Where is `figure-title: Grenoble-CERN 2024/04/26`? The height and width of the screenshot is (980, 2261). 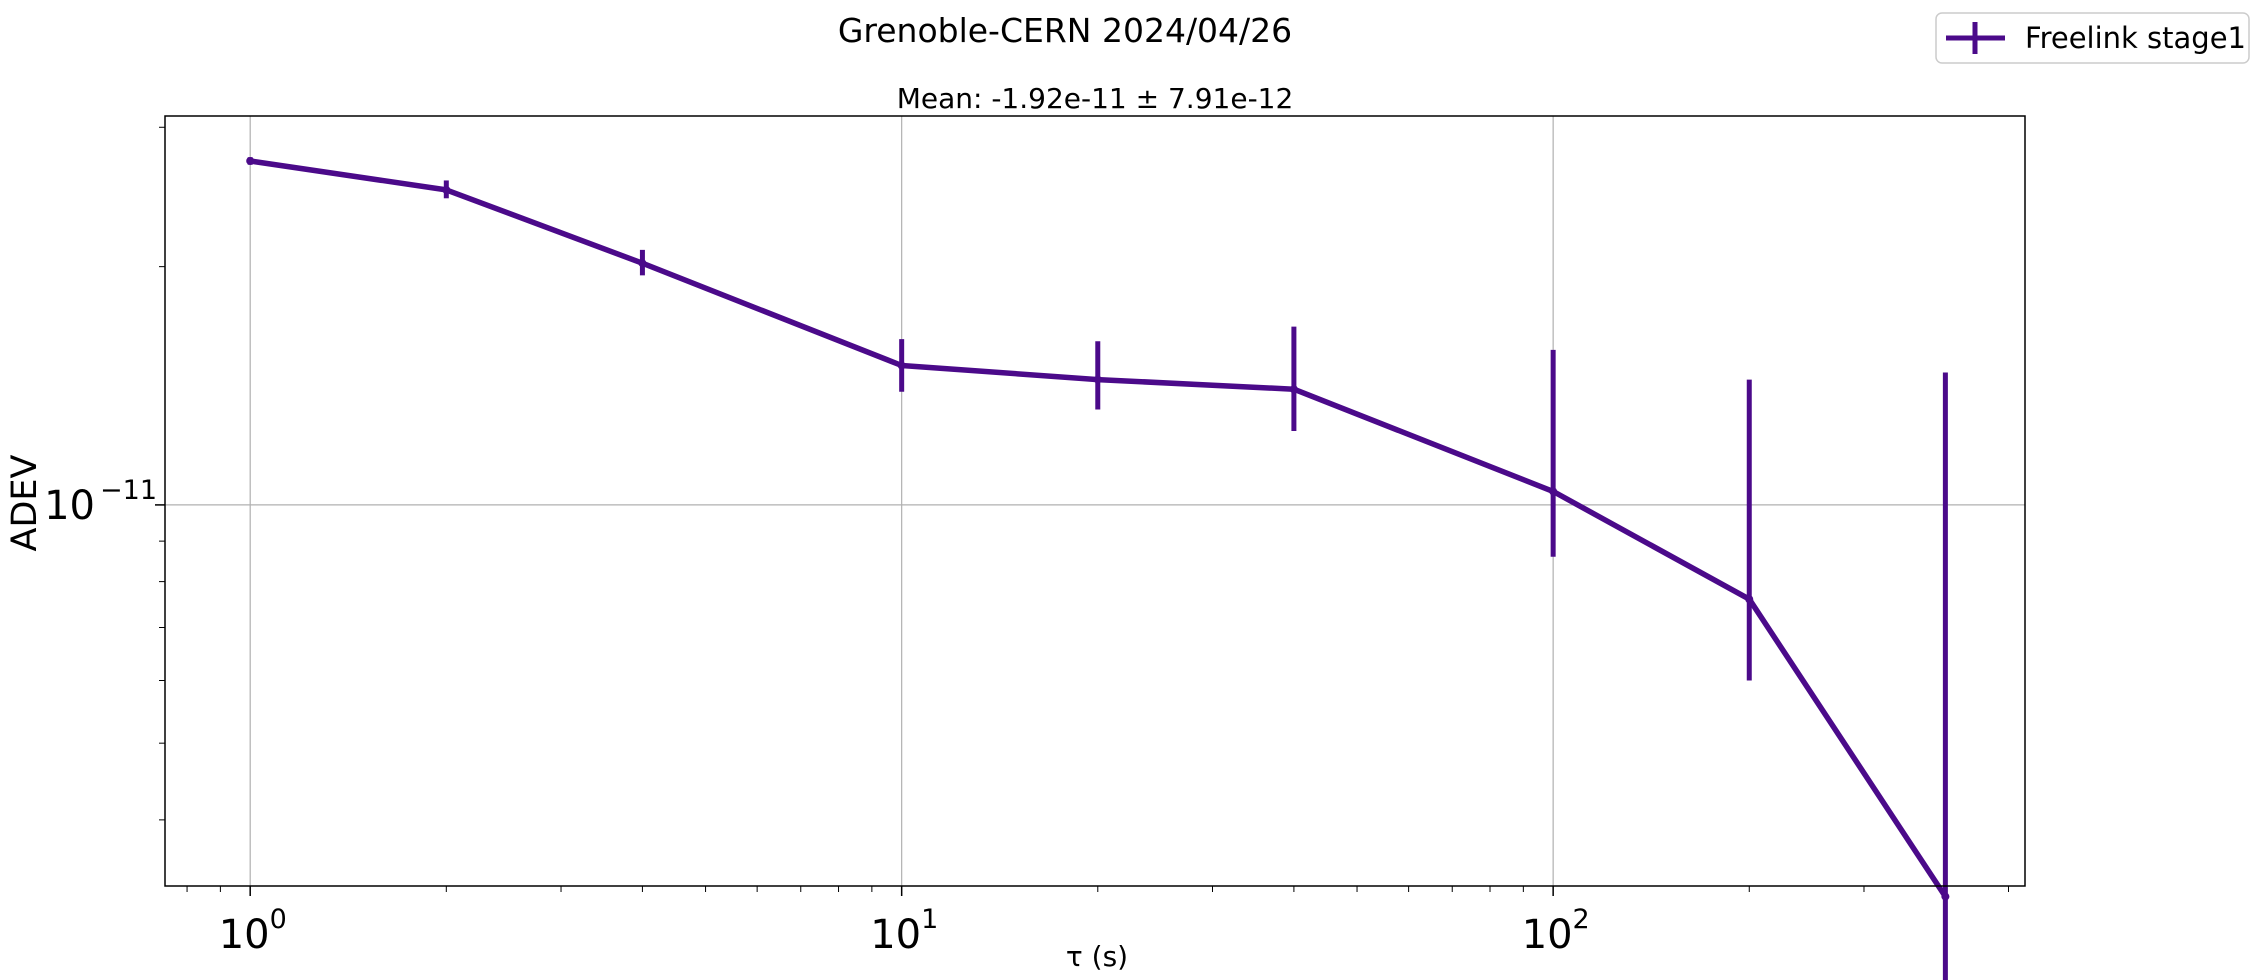 figure-title: Grenoble-CERN 2024/04/26 is located at coordinates (1065, 30).